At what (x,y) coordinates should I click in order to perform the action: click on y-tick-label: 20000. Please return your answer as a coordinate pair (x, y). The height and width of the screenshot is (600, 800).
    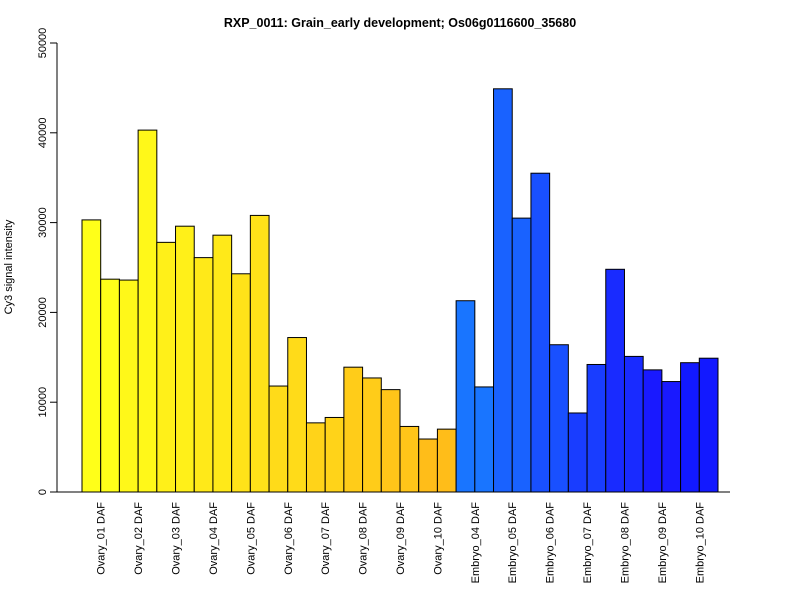
    Looking at the image, I should click on (43, 312).